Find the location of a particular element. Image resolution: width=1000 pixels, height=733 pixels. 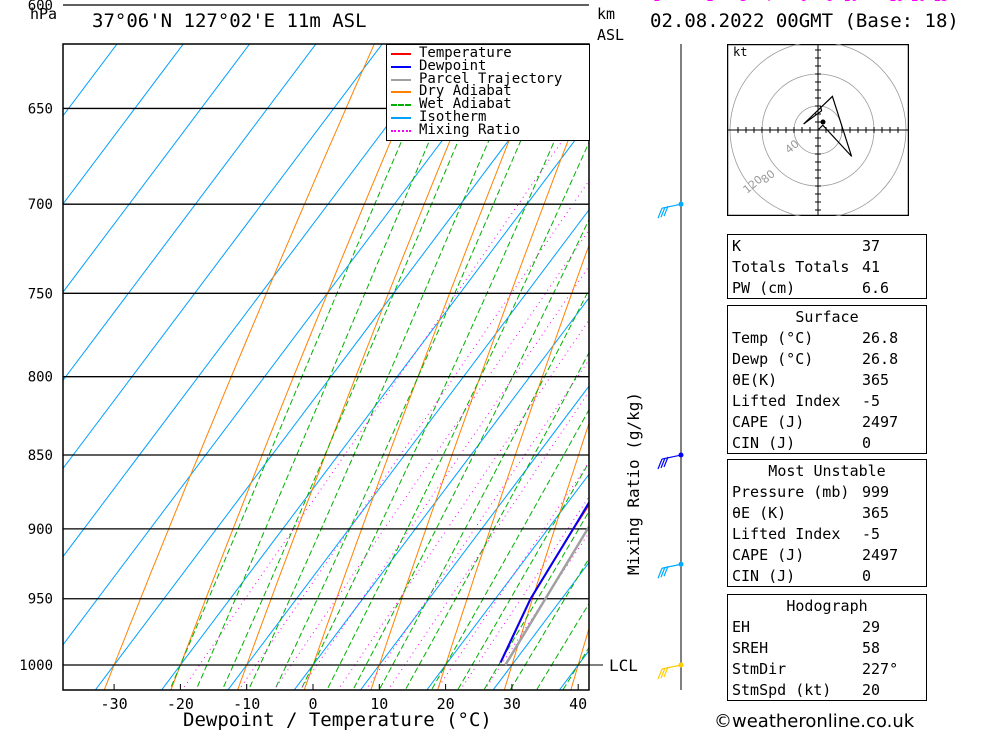

row-value: 0 is located at coordinates (867, 442).